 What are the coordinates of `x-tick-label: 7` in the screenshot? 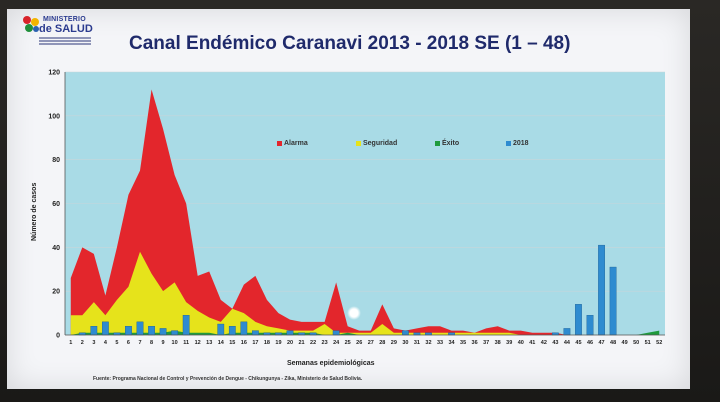 It's located at (139, 343).